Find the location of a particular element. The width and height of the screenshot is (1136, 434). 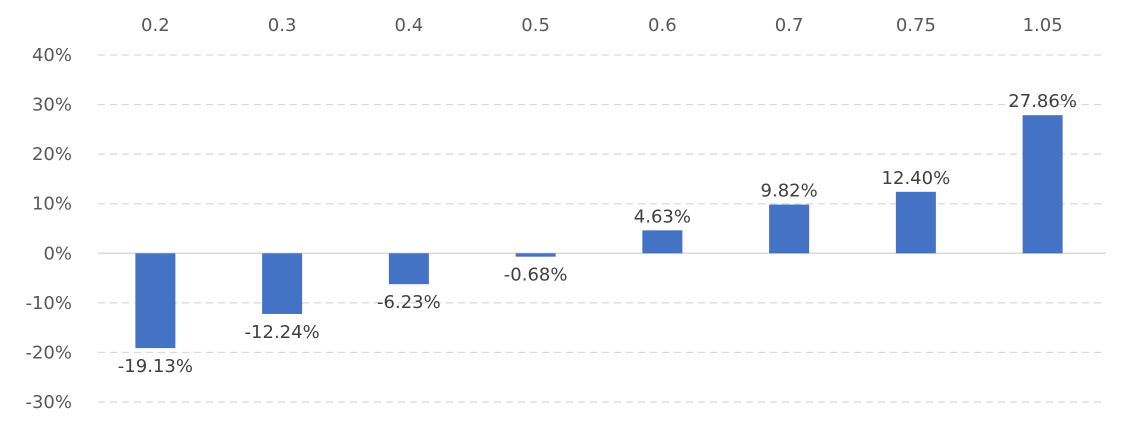

x-tick-label: 0.2 is located at coordinates (155, 25).